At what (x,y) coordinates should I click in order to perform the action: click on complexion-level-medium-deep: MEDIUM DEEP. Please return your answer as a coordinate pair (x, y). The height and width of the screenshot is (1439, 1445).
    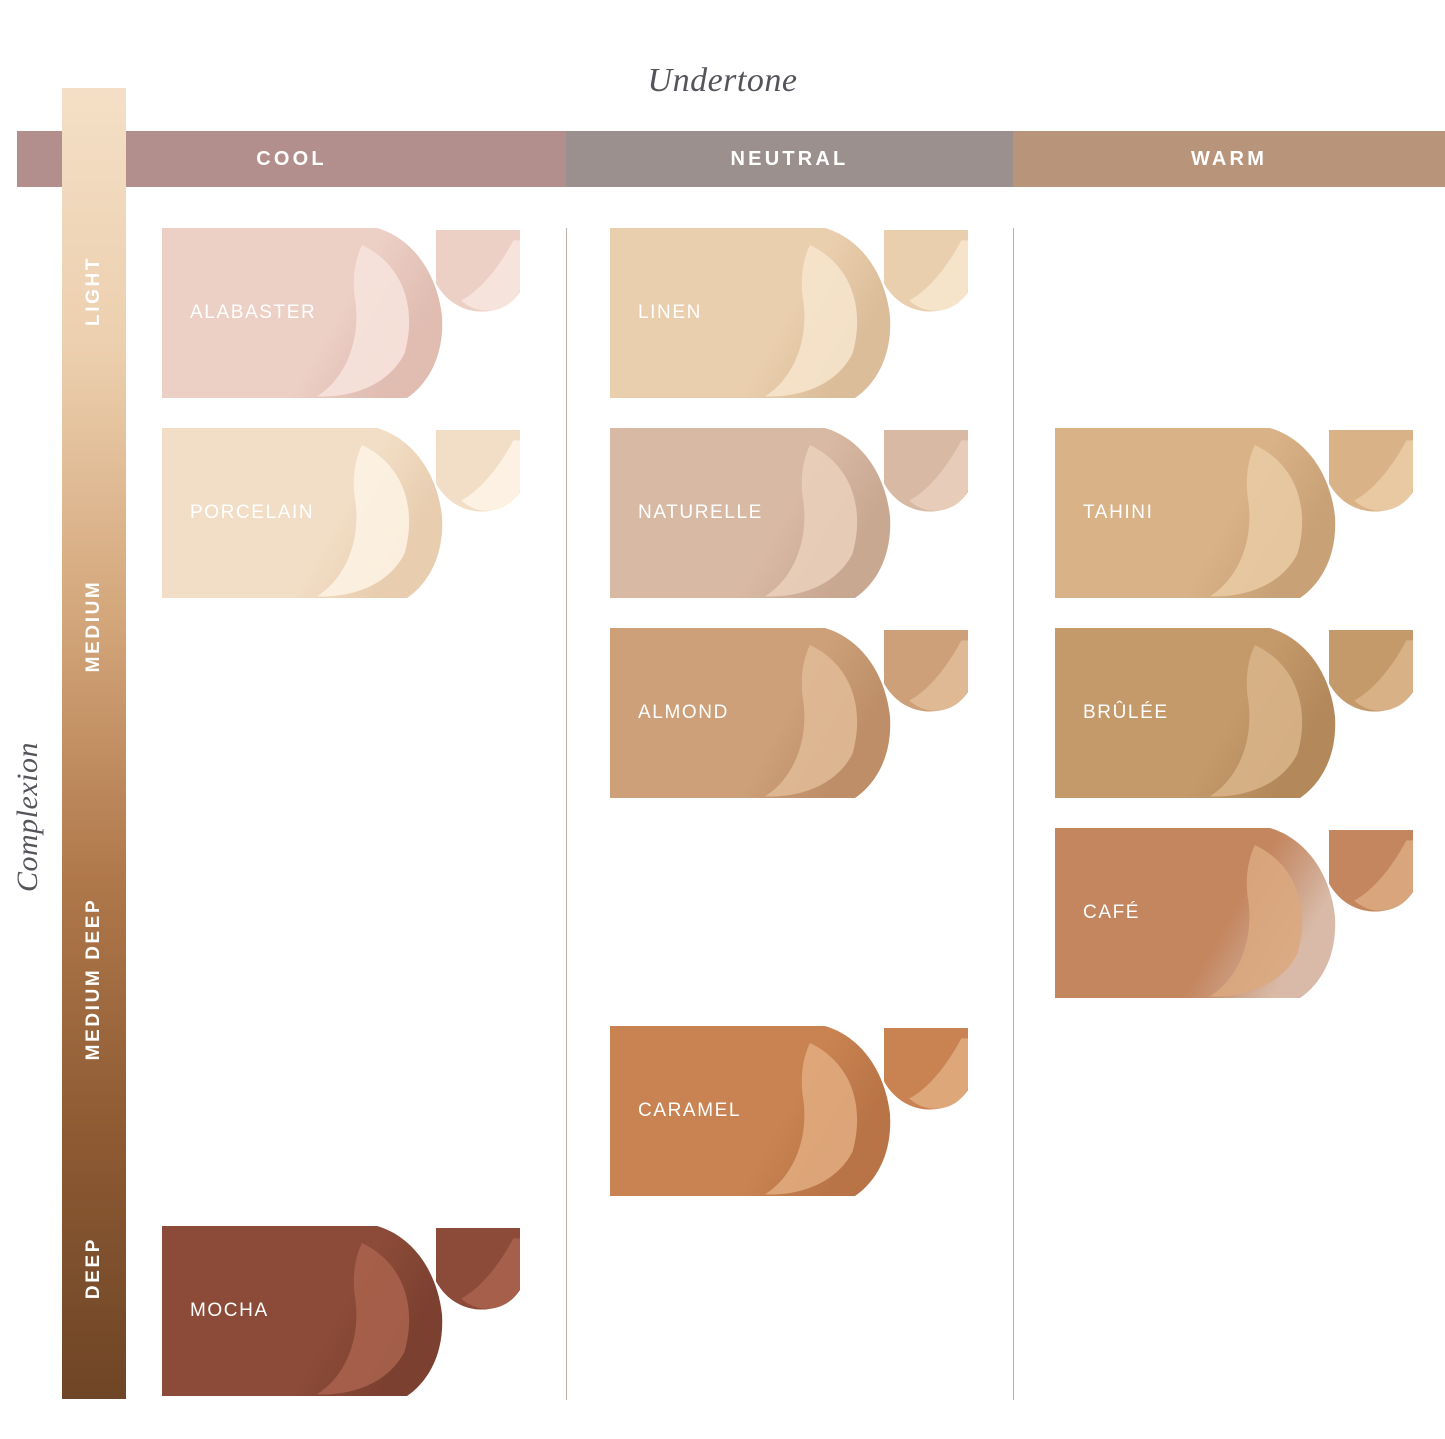
    Looking at the image, I should click on (93, 979).